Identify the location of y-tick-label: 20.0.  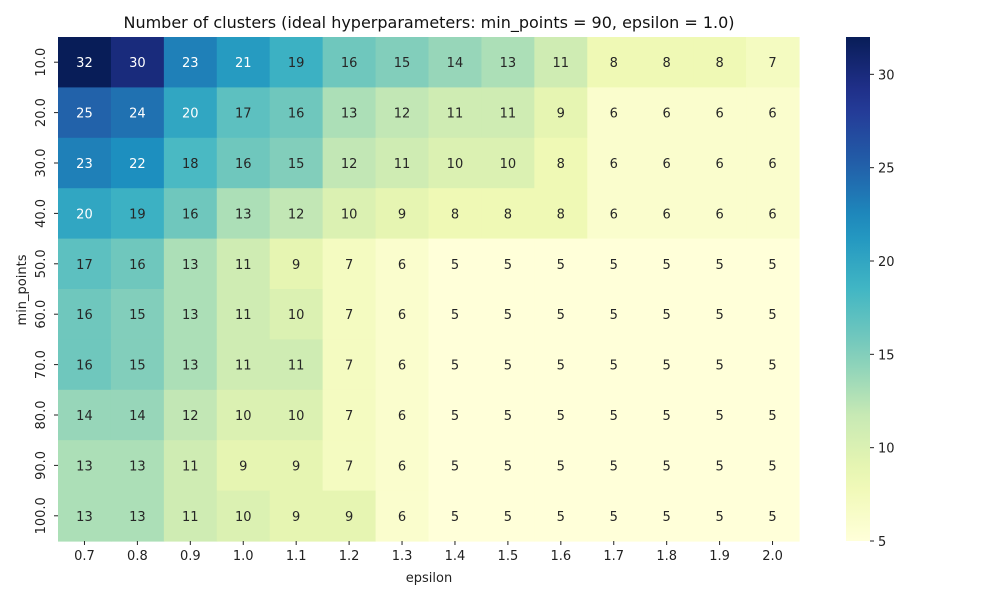
(41, 112).